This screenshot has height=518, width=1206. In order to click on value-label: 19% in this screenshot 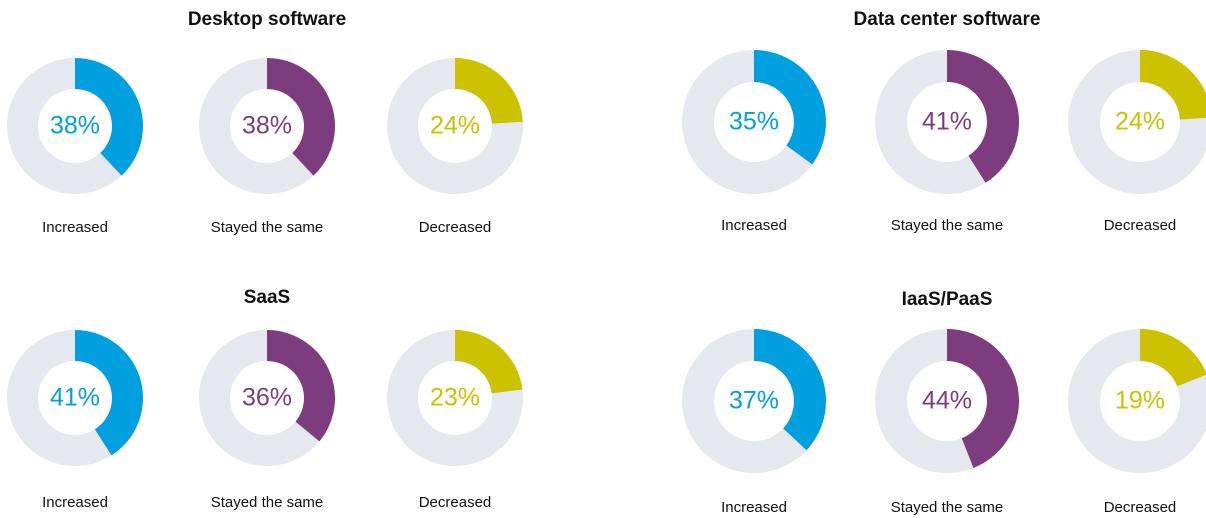, I will do `click(1140, 401)`.